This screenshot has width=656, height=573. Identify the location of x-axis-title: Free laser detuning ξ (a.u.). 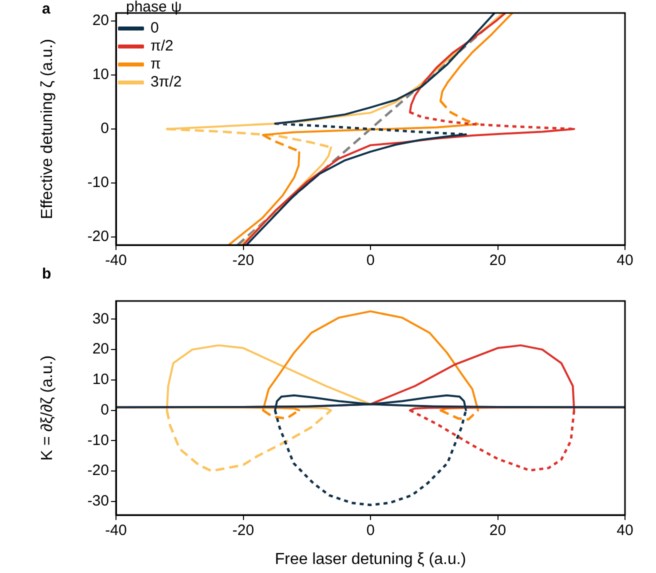
(370, 559).